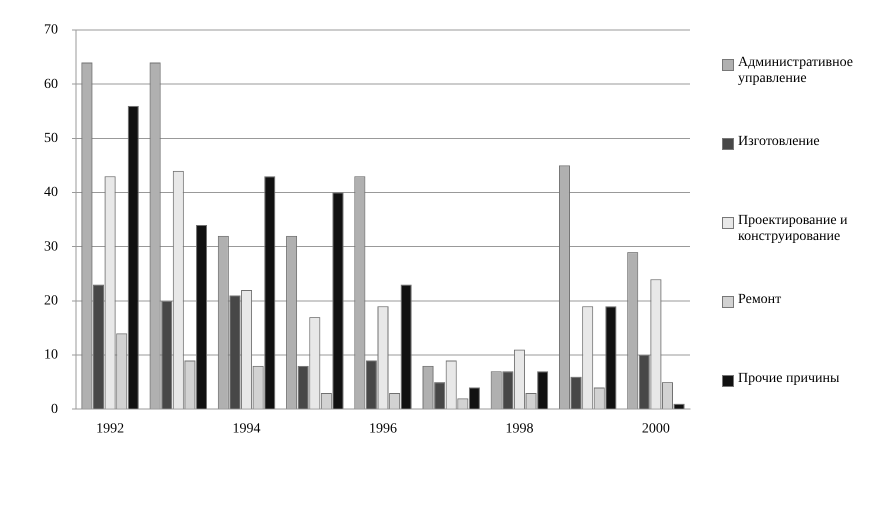 The height and width of the screenshot is (510, 877). What do you see at coordinates (51, 192) in the screenshot?
I see `y-tick-label: 40` at bounding box center [51, 192].